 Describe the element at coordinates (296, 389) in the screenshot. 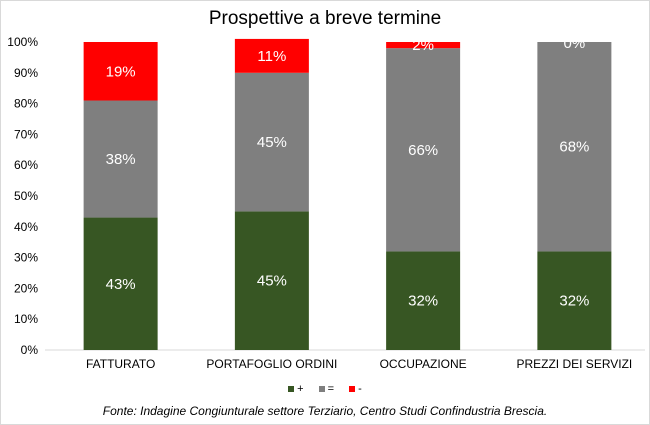

I see `legend-item-plus: +` at that location.